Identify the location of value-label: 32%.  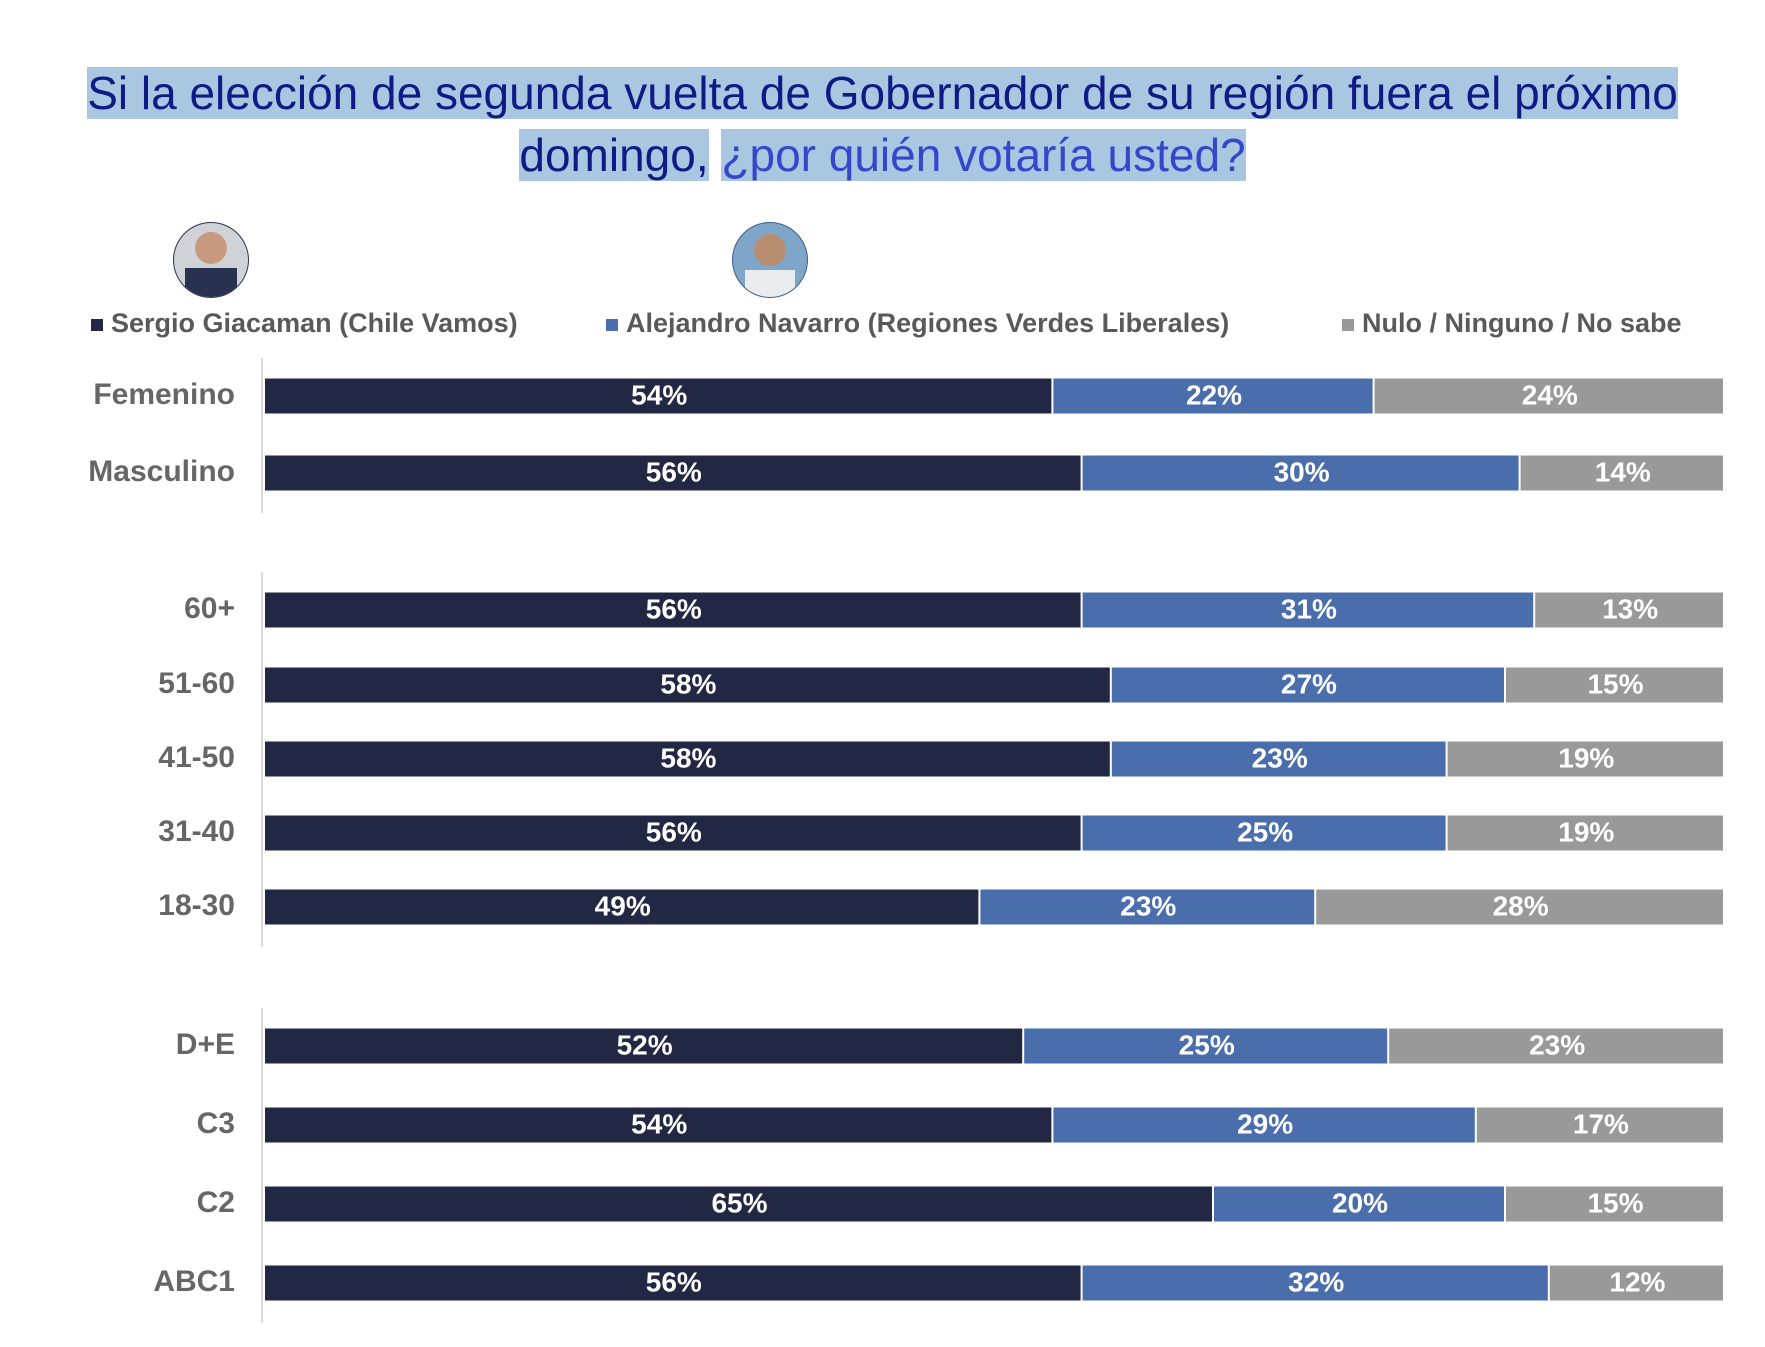
(1316, 1281).